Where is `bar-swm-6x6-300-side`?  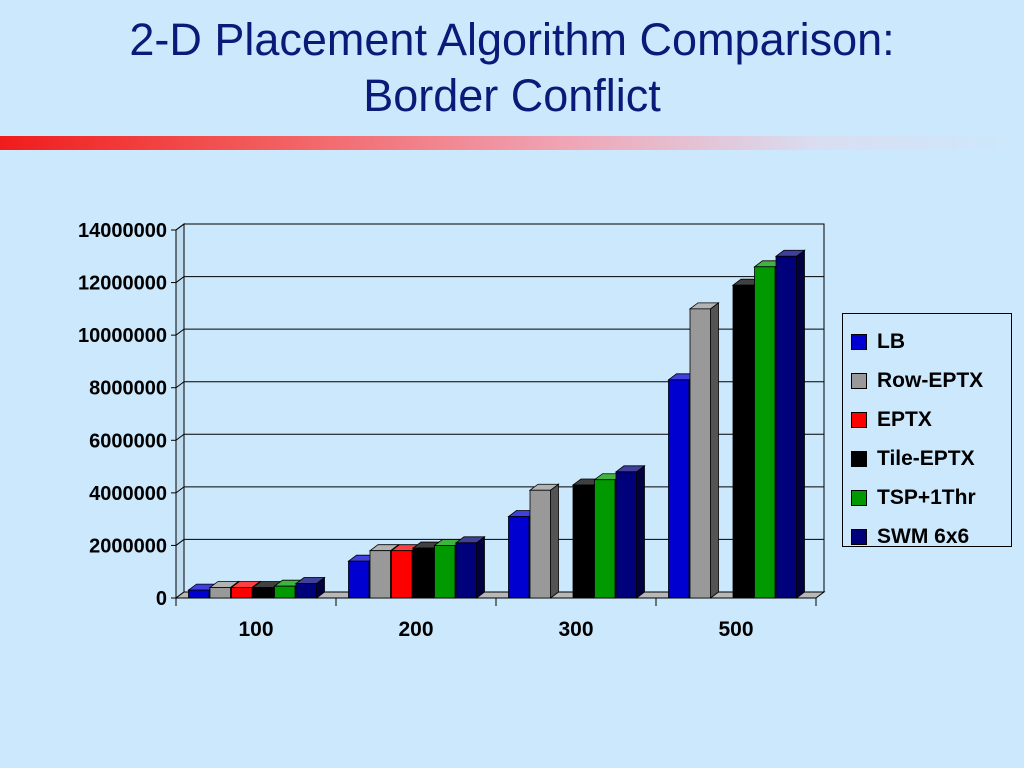 bar-swm-6x6-300-side is located at coordinates (640, 532).